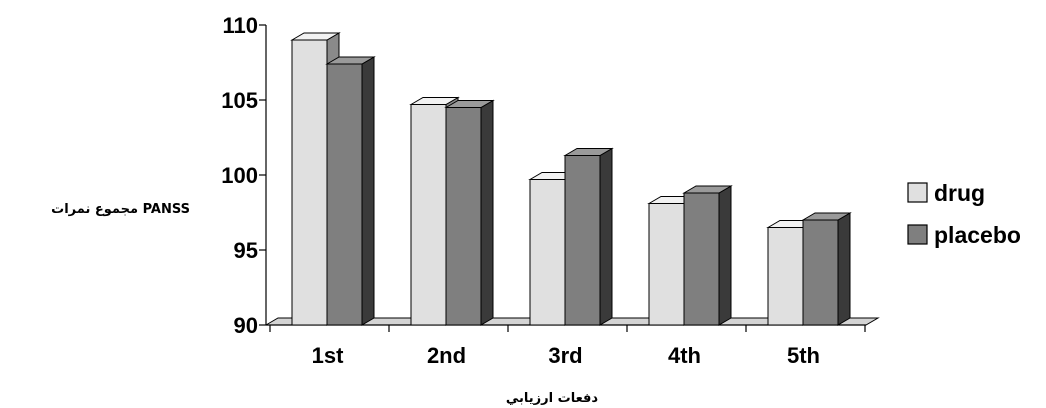  What do you see at coordinates (964, 214) in the screenshot?
I see `legend: drug placebo` at bounding box center [964, 214].